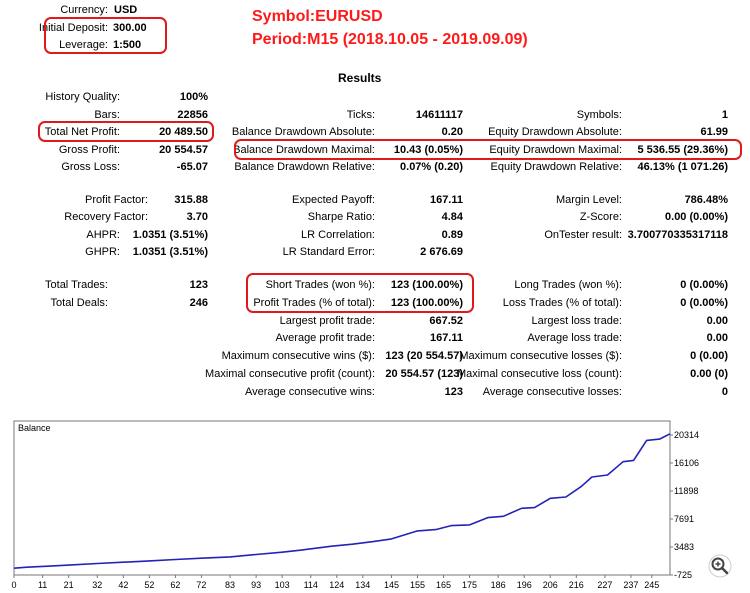 This screenshot has width=750, height=593. Describe the element at coordinates (191, 200) in the screenshot. I see `profit-factor-value: 315.88` at that location.